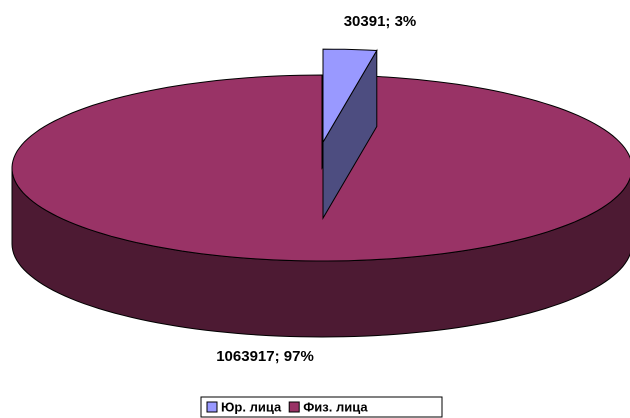  What do you see at coordinates (251, 406) in the screenshot?
I see `legend-label: Юр. лица` at bounding box center [251, 406].